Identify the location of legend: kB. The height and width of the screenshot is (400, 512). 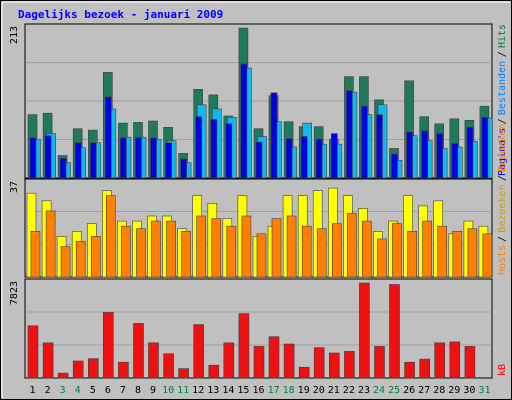
(502, 370).